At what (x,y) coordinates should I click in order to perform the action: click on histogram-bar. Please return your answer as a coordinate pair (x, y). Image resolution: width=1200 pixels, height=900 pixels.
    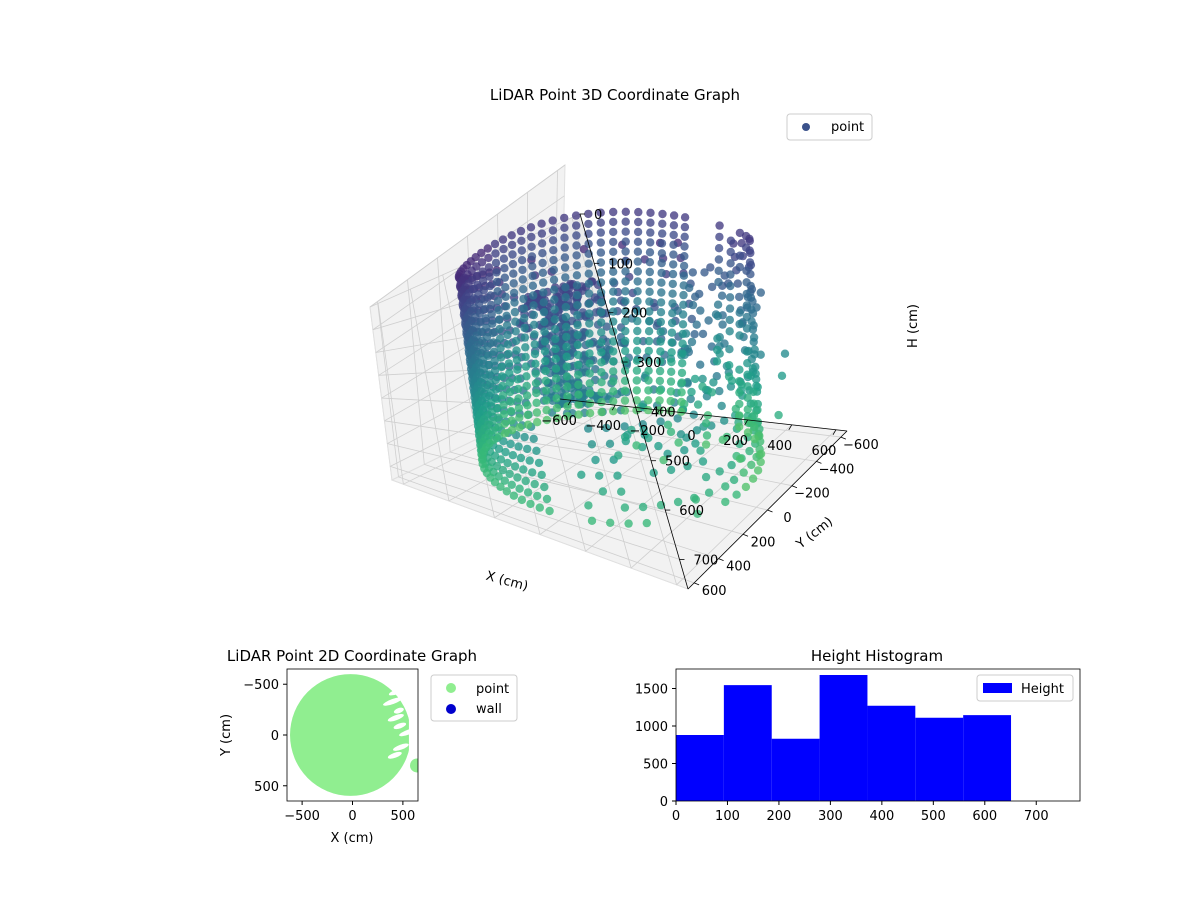
    Looking at the image, I should click on (891, 753).